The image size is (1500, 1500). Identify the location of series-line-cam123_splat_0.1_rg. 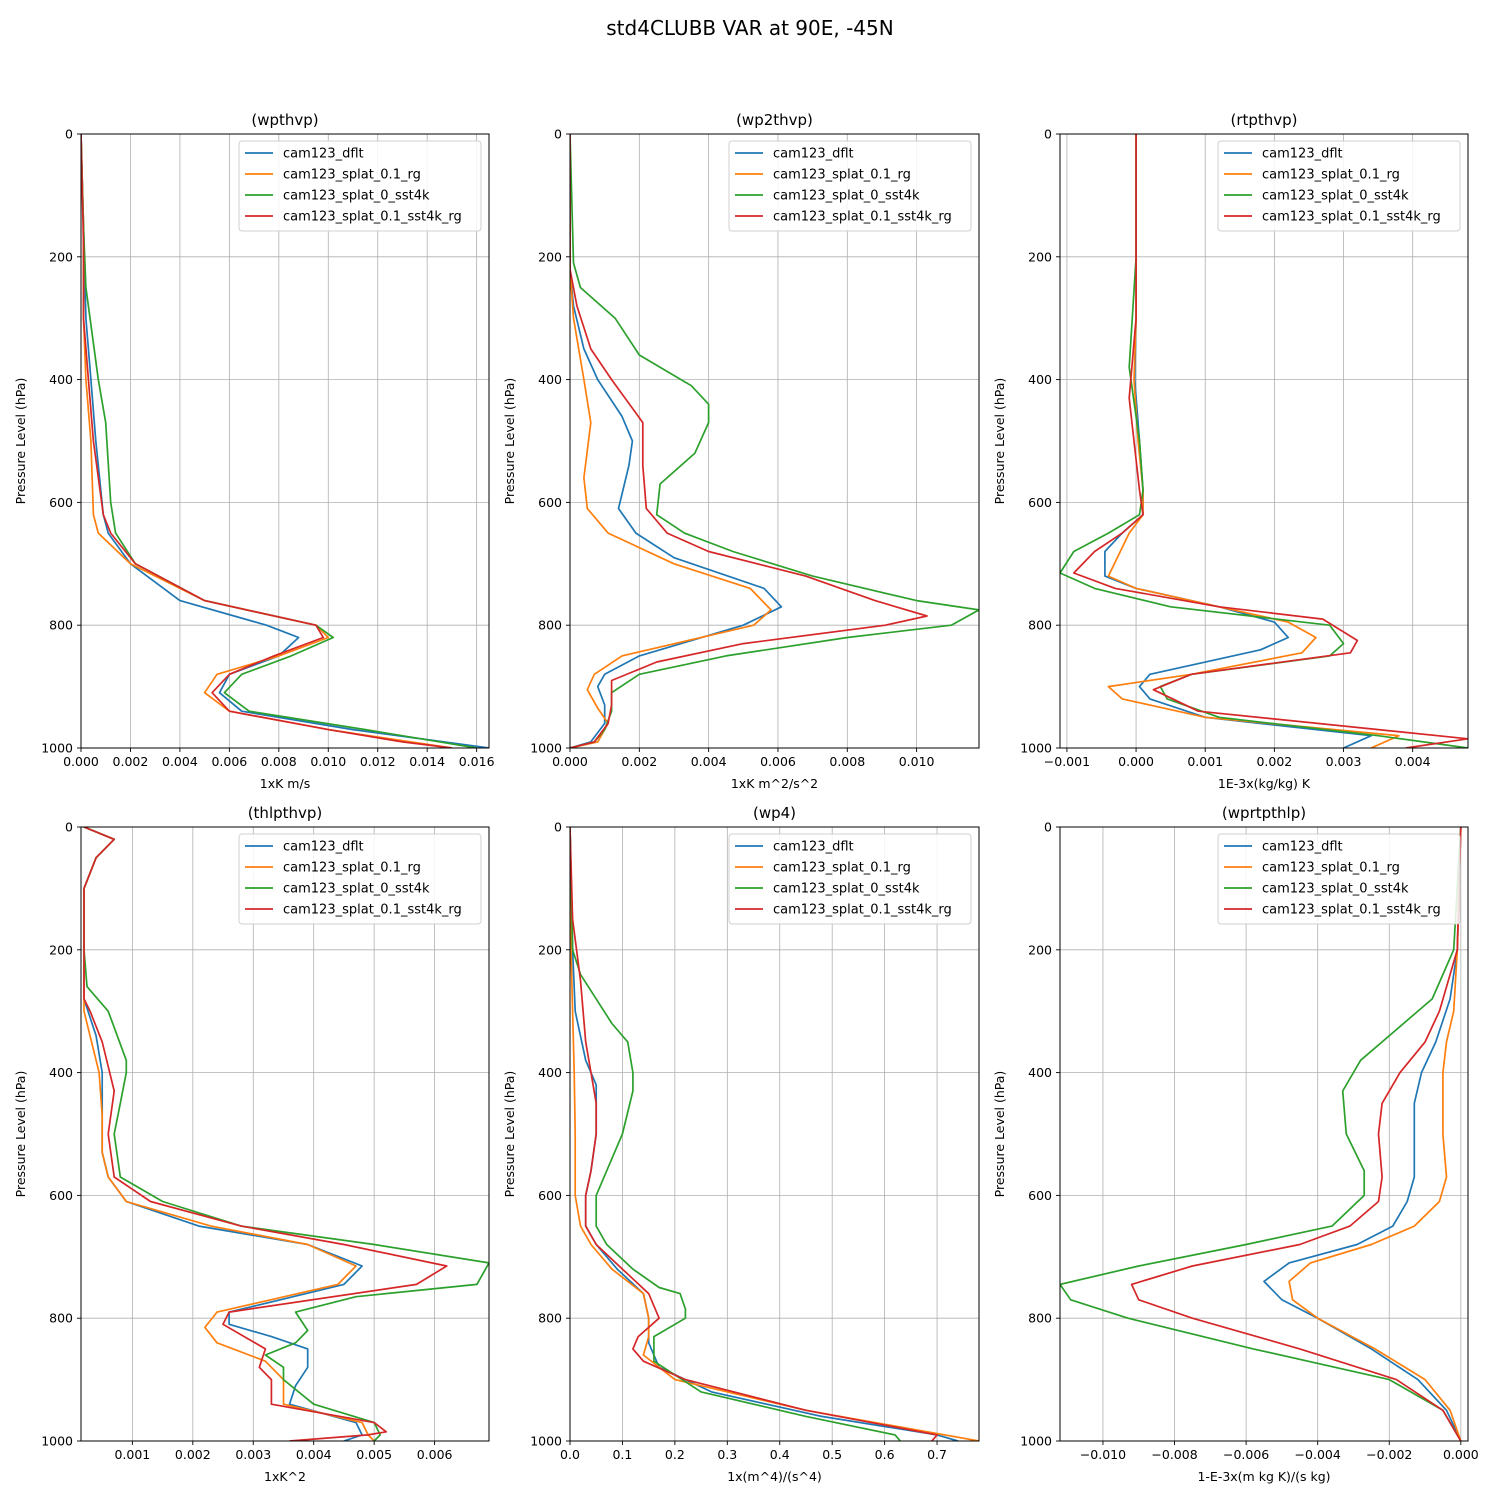
(671, 441).